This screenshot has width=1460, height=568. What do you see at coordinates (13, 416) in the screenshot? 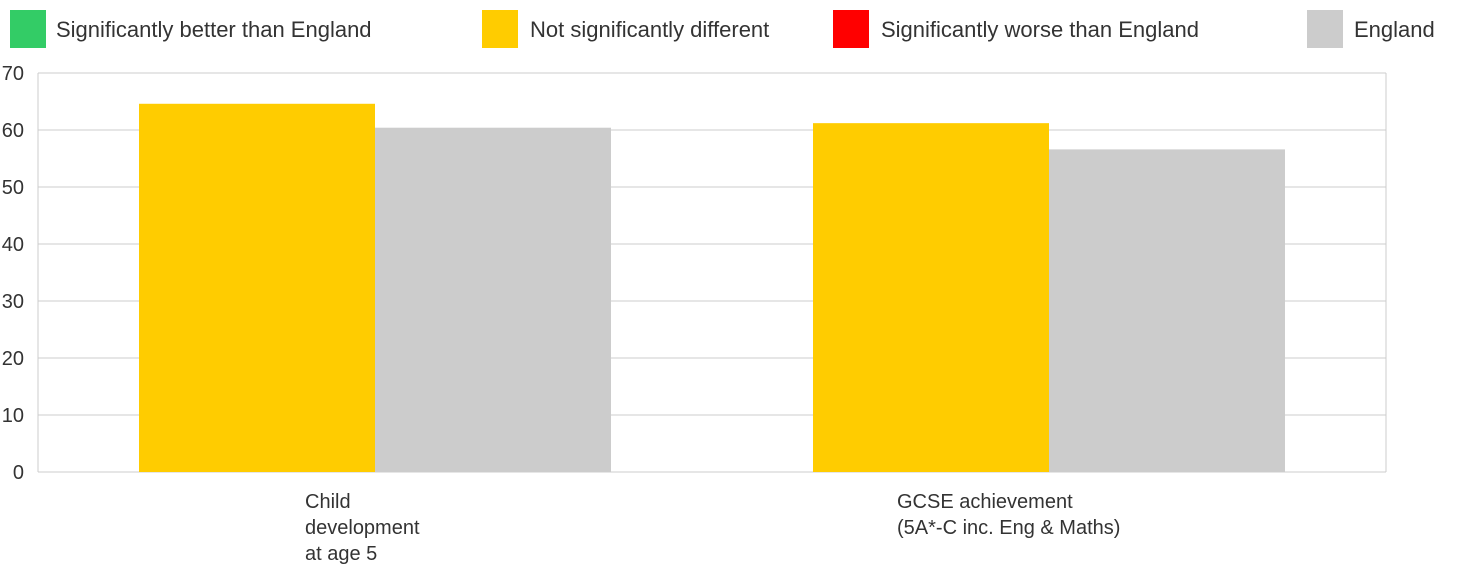
I see `y-tick-label-1: 10` at bounding box center [13, 416].